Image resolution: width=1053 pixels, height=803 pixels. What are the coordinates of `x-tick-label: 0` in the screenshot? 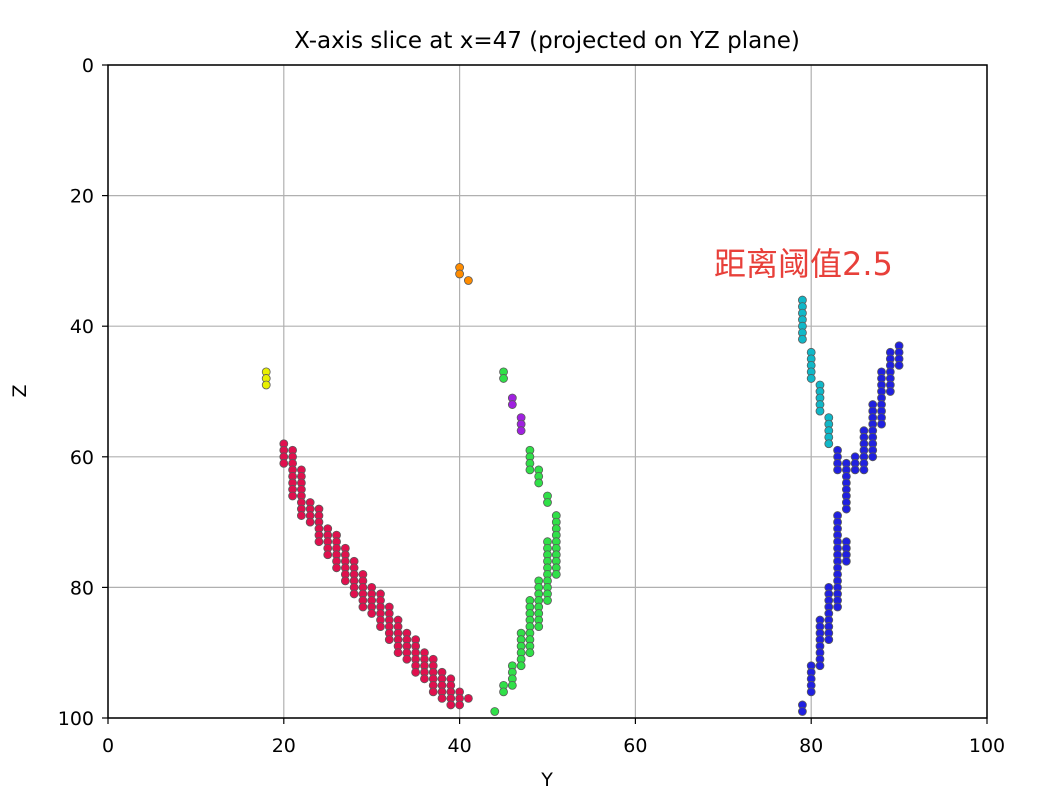 It's located at (108, 746).